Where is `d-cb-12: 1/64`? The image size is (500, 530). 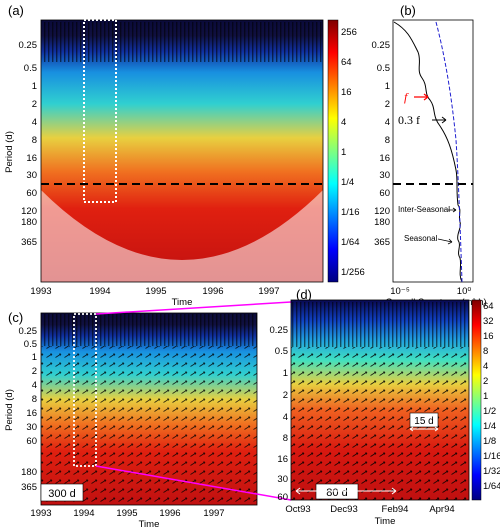
d-cb-12: 1/64 is located at coordinates (491, 486).